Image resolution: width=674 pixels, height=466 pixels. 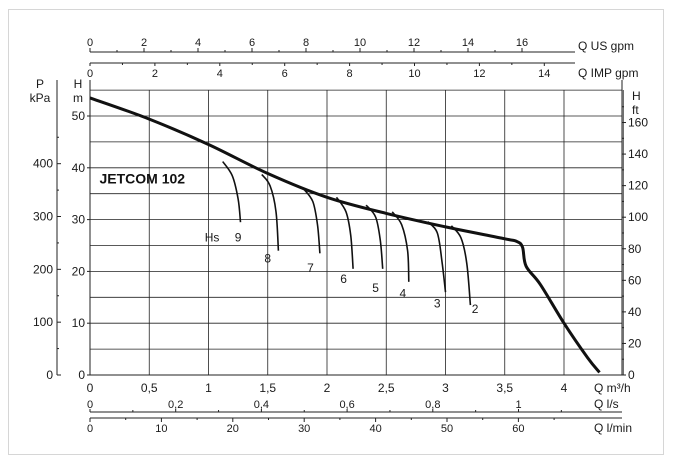 What do you see at coordinates (636, 96) in the screenshot?
I see `ft-axis-label-h: H` at bounding box center [636, 96].